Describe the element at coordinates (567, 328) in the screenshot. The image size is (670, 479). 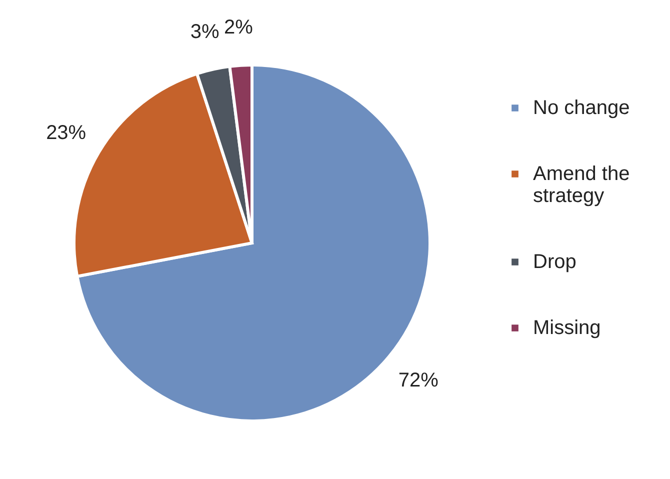
I see `legend-label: Missing` at that location.